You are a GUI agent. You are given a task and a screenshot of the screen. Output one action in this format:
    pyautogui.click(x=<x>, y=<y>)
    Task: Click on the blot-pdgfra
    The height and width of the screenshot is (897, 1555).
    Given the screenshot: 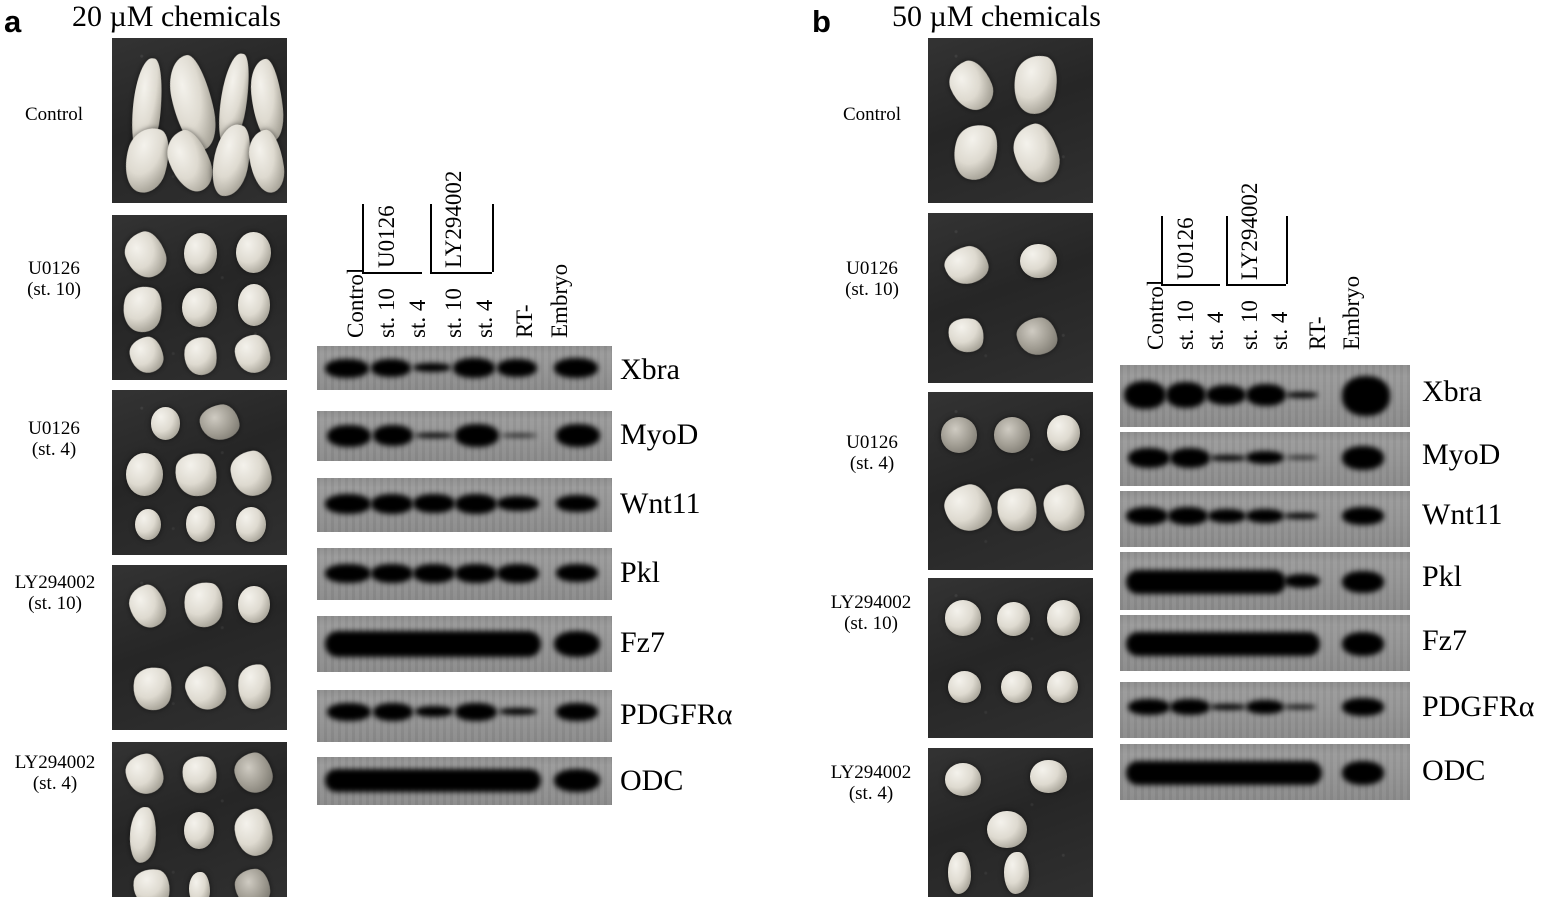 What is the action you would take?
    pyautogui.click(x=464, y=716)
    